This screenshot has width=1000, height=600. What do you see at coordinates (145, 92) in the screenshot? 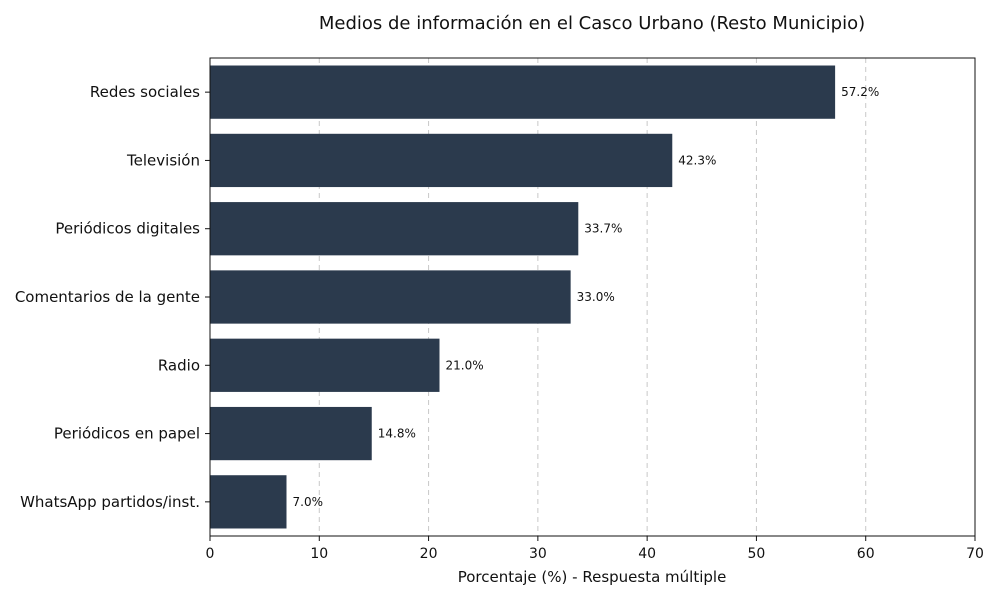
I see `category-label: Redes sociales` at bounding box center [145, 92].